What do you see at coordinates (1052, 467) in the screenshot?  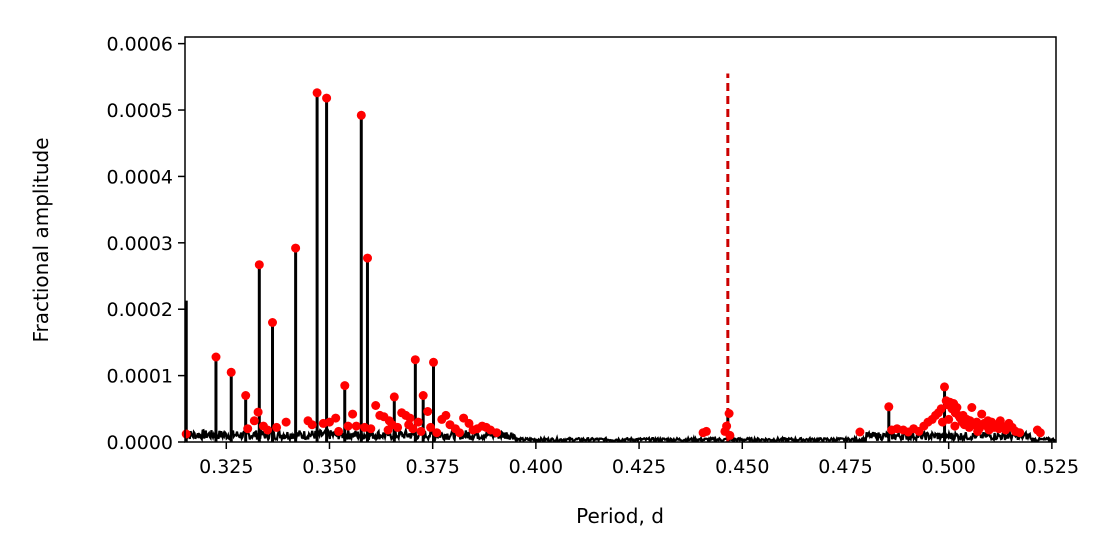 I see `x-tick-label: 0.525` at bounding box center [1052, 467].